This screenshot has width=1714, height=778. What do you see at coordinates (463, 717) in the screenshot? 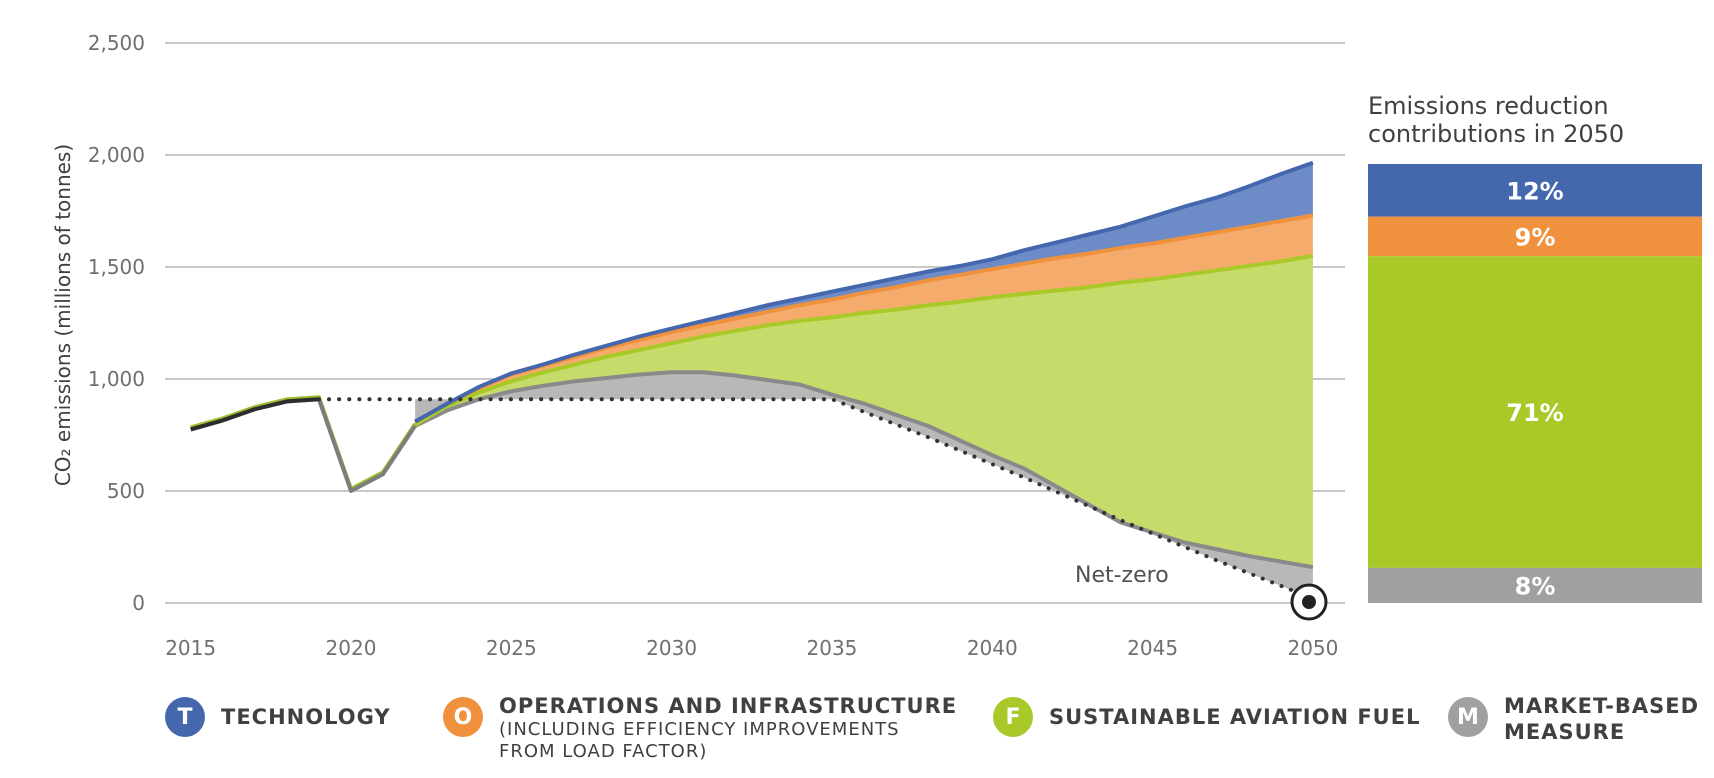
I see `operations-badge-icon: O` at bounding box center [463, 717].